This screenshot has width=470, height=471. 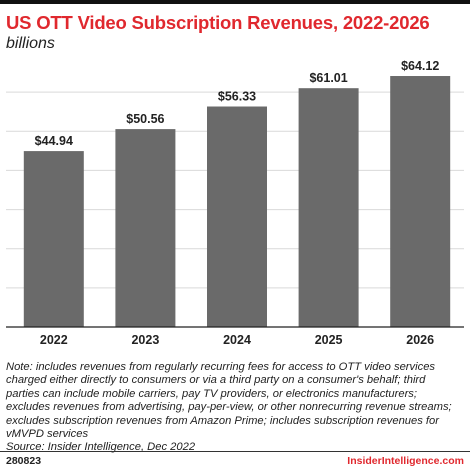 I want to click on x-tick-label: 2023, so click(x=145, y=340).